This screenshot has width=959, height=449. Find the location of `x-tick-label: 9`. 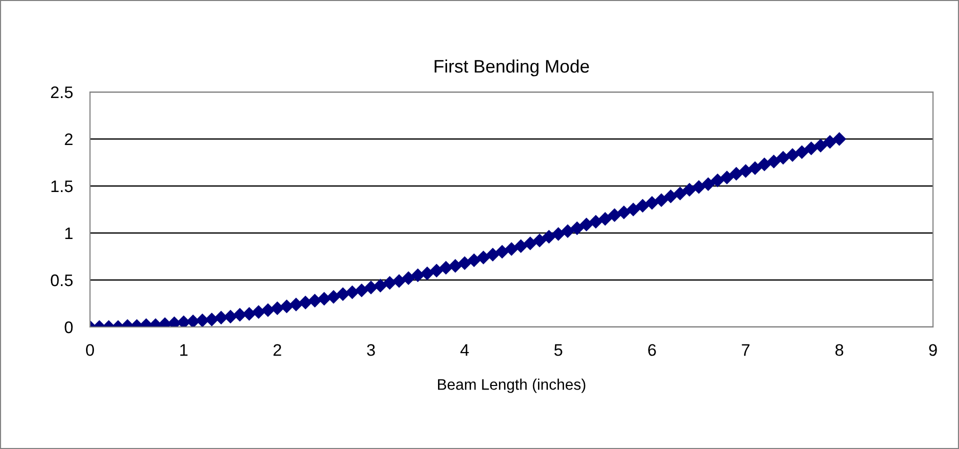

x-tick-label: 9 is located at coordinates (933, 350).